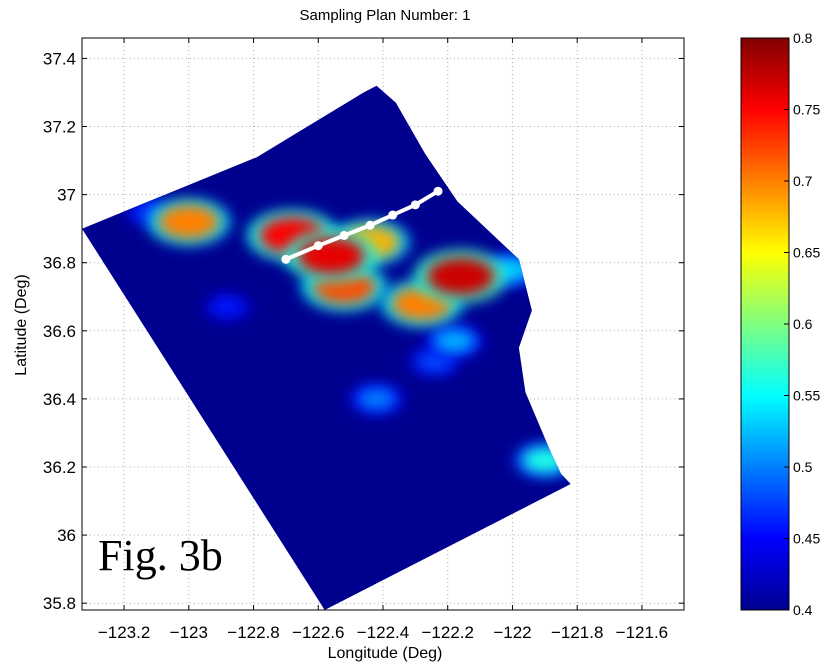 The image size is (835, 663). What do you see at coordinates (318, 632) in the screenshot?
I see `x-tick-label: −122.6` at bounding box center [318, 632].